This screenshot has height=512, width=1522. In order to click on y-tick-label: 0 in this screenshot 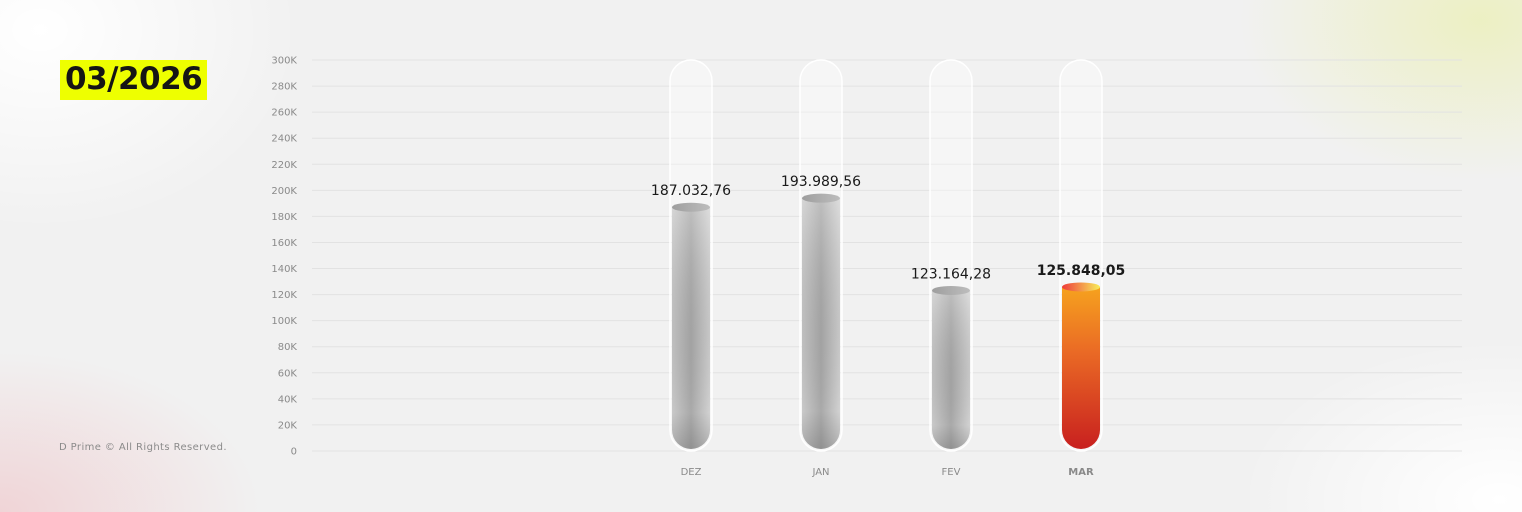, I will do `click(294, 452)`.